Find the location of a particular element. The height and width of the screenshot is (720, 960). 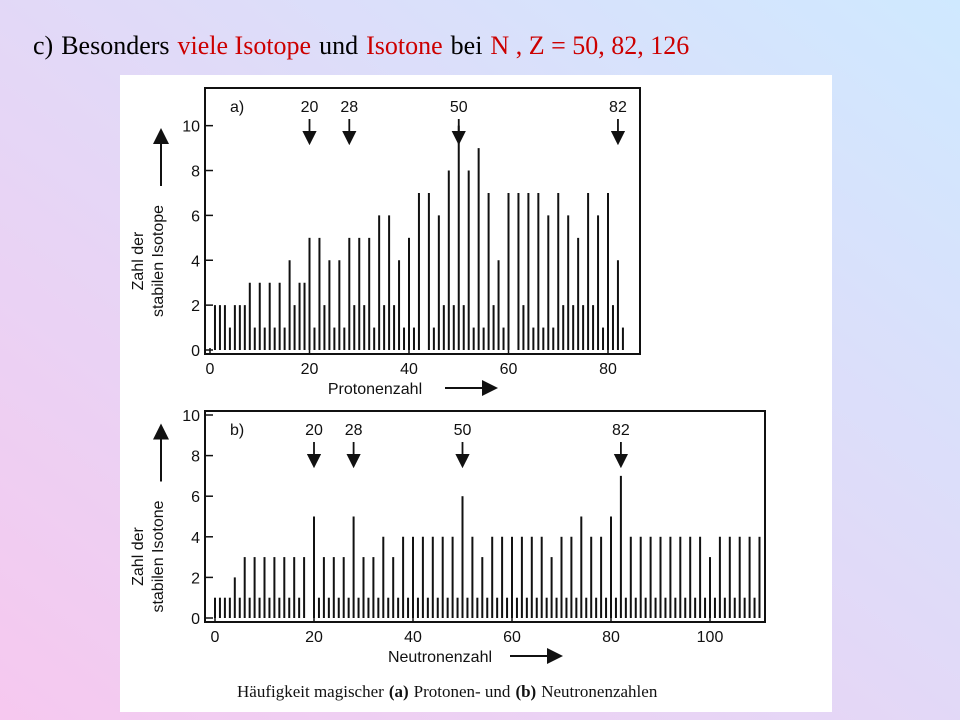

x-tick-label: 100 is located at coordinates (710, 637).